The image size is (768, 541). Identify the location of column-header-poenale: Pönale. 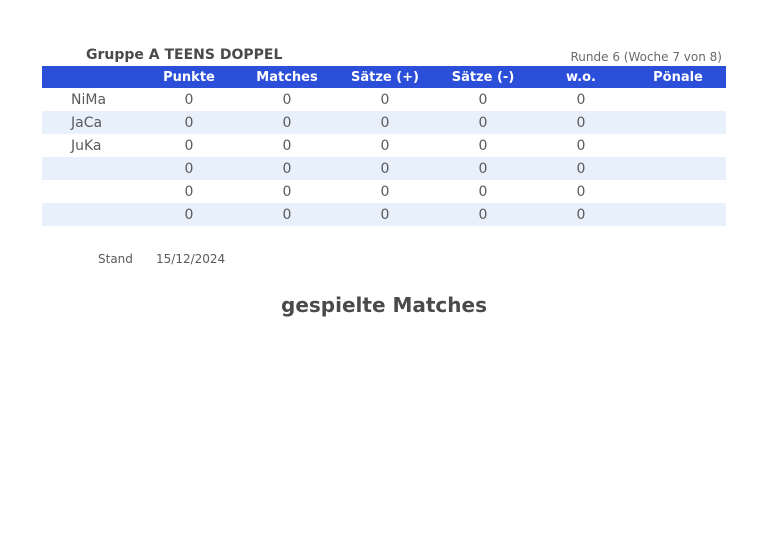
(678, 77).